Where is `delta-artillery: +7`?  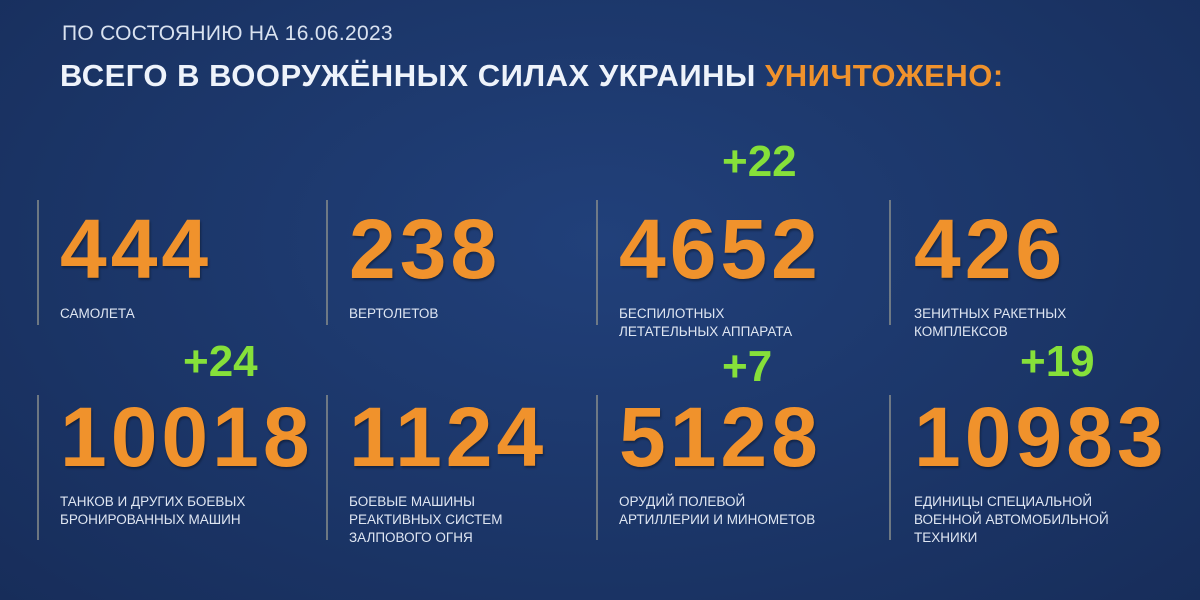 delta-artillery: +7 is located at coordinates (747, 366).